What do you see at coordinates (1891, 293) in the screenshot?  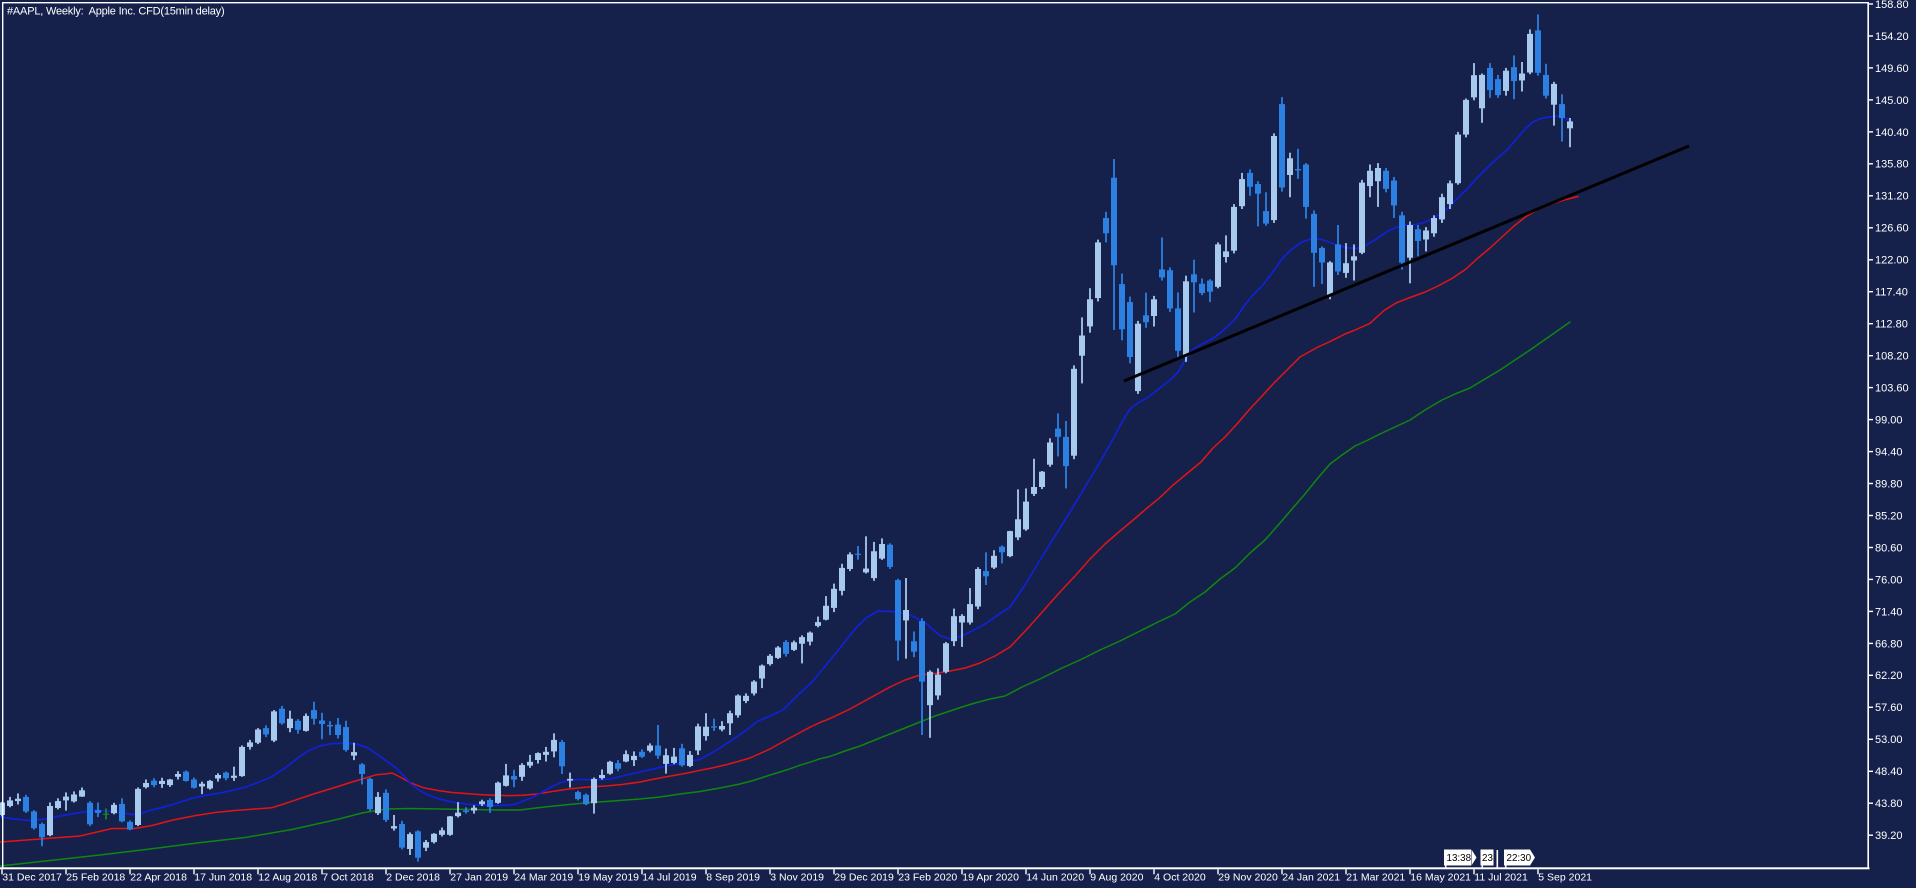 I see `svg-text: 117.40` at bounding box center [1891, 293].